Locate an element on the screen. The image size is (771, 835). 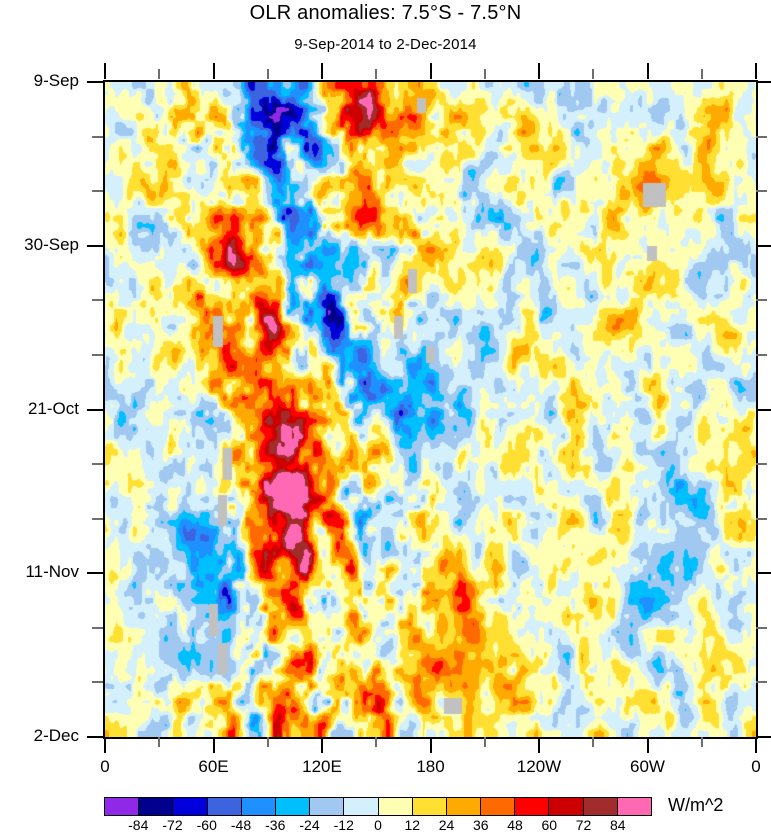
colorbar-tick-label: -60 is located at coordinates (206, 825).